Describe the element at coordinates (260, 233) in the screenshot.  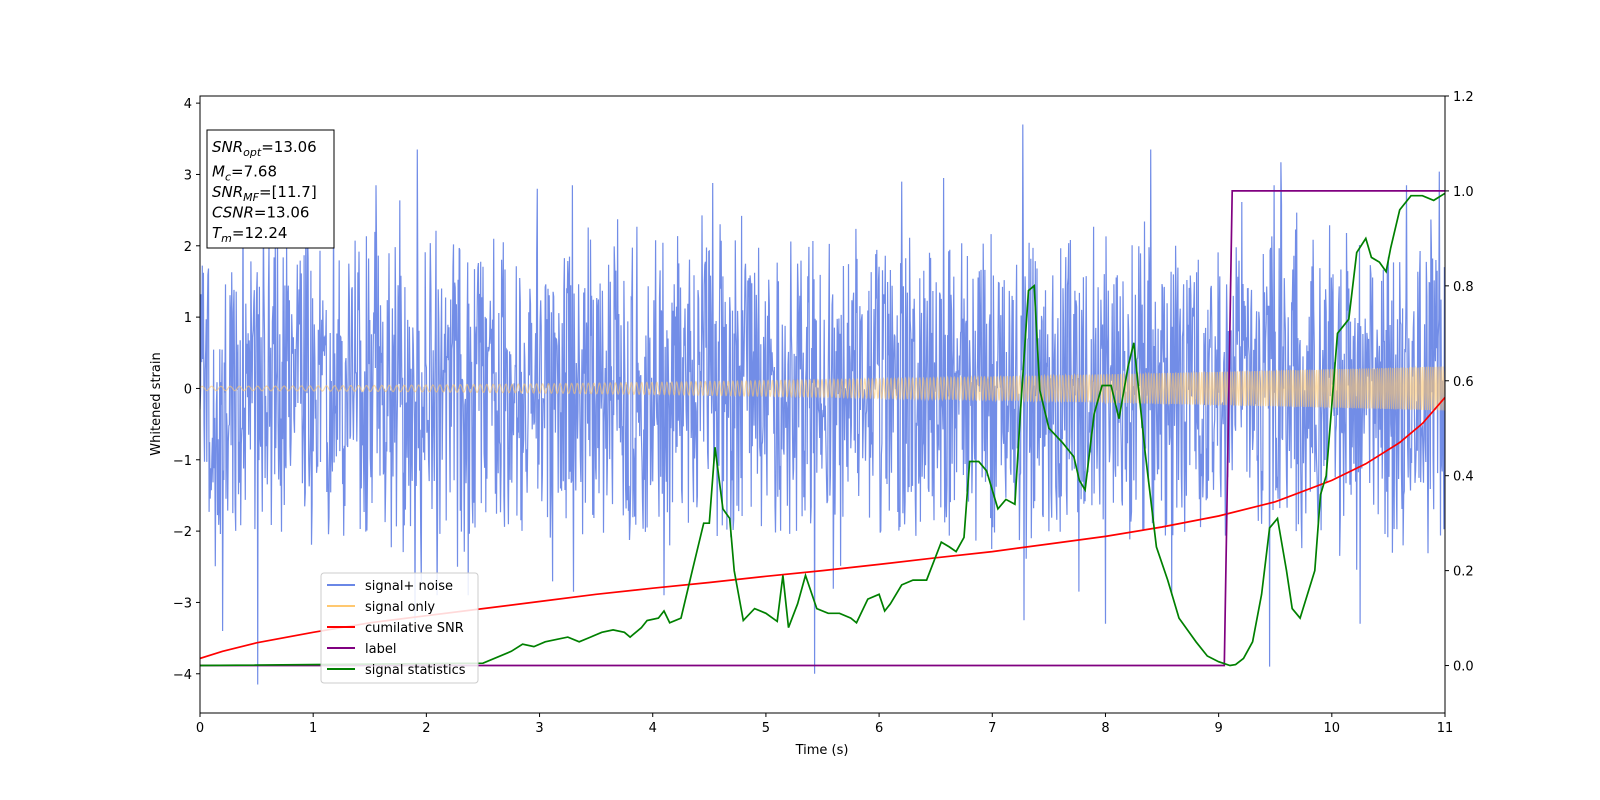
I see `annotation-value: =12.24` at that location.